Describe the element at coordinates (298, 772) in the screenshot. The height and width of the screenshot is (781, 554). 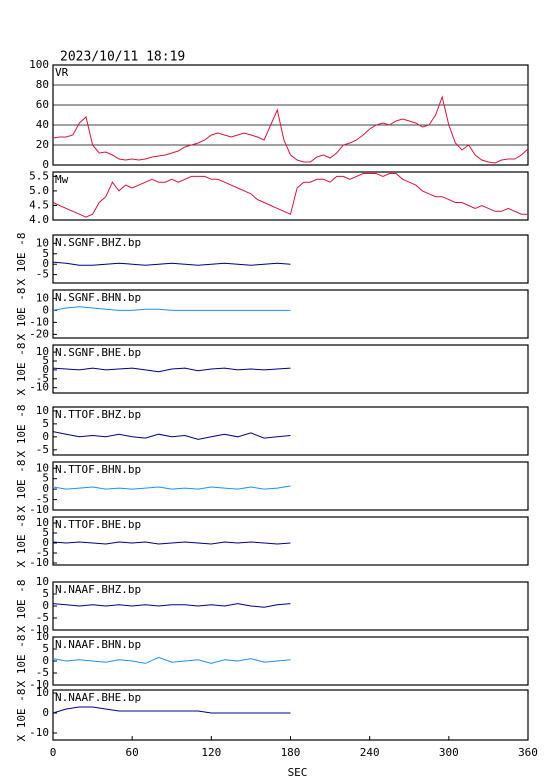
I see `x-axis-label: SEC` at that location.